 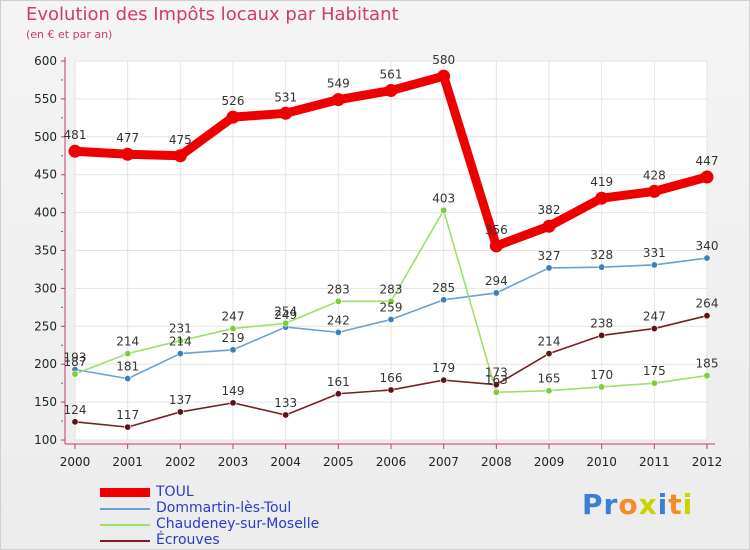 What do you see at coordinates (443, 60) in the screenshot?
I see `data-label: 580` at bounding box center [443, 60].